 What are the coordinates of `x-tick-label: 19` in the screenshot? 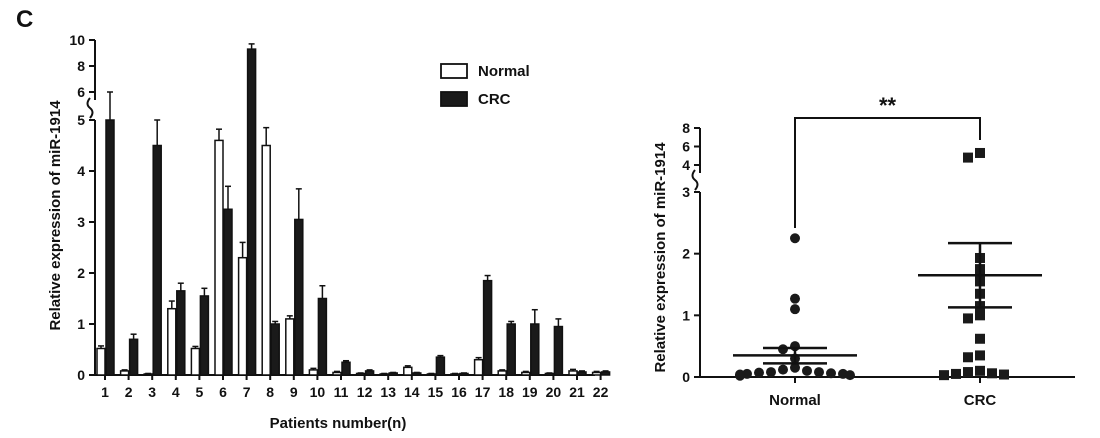 It's located at (530, 392).